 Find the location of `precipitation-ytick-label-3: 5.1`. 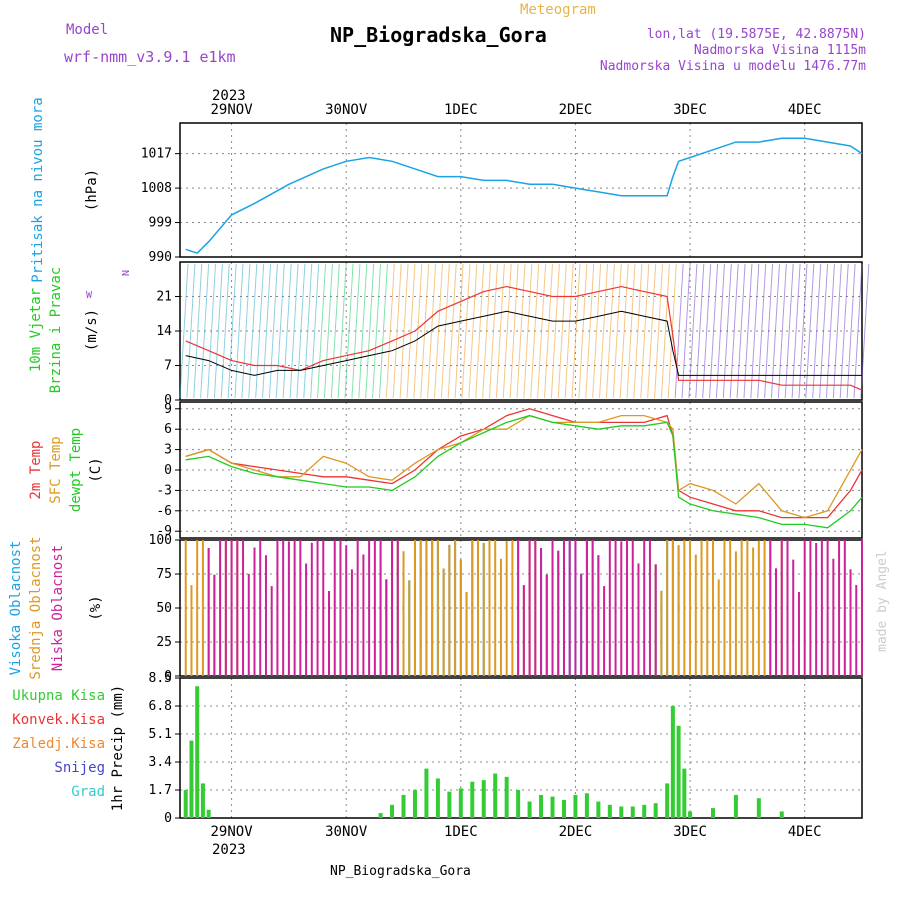

precipitation-ytick-label-3: 5.1 is located at coordinates (160, 734).